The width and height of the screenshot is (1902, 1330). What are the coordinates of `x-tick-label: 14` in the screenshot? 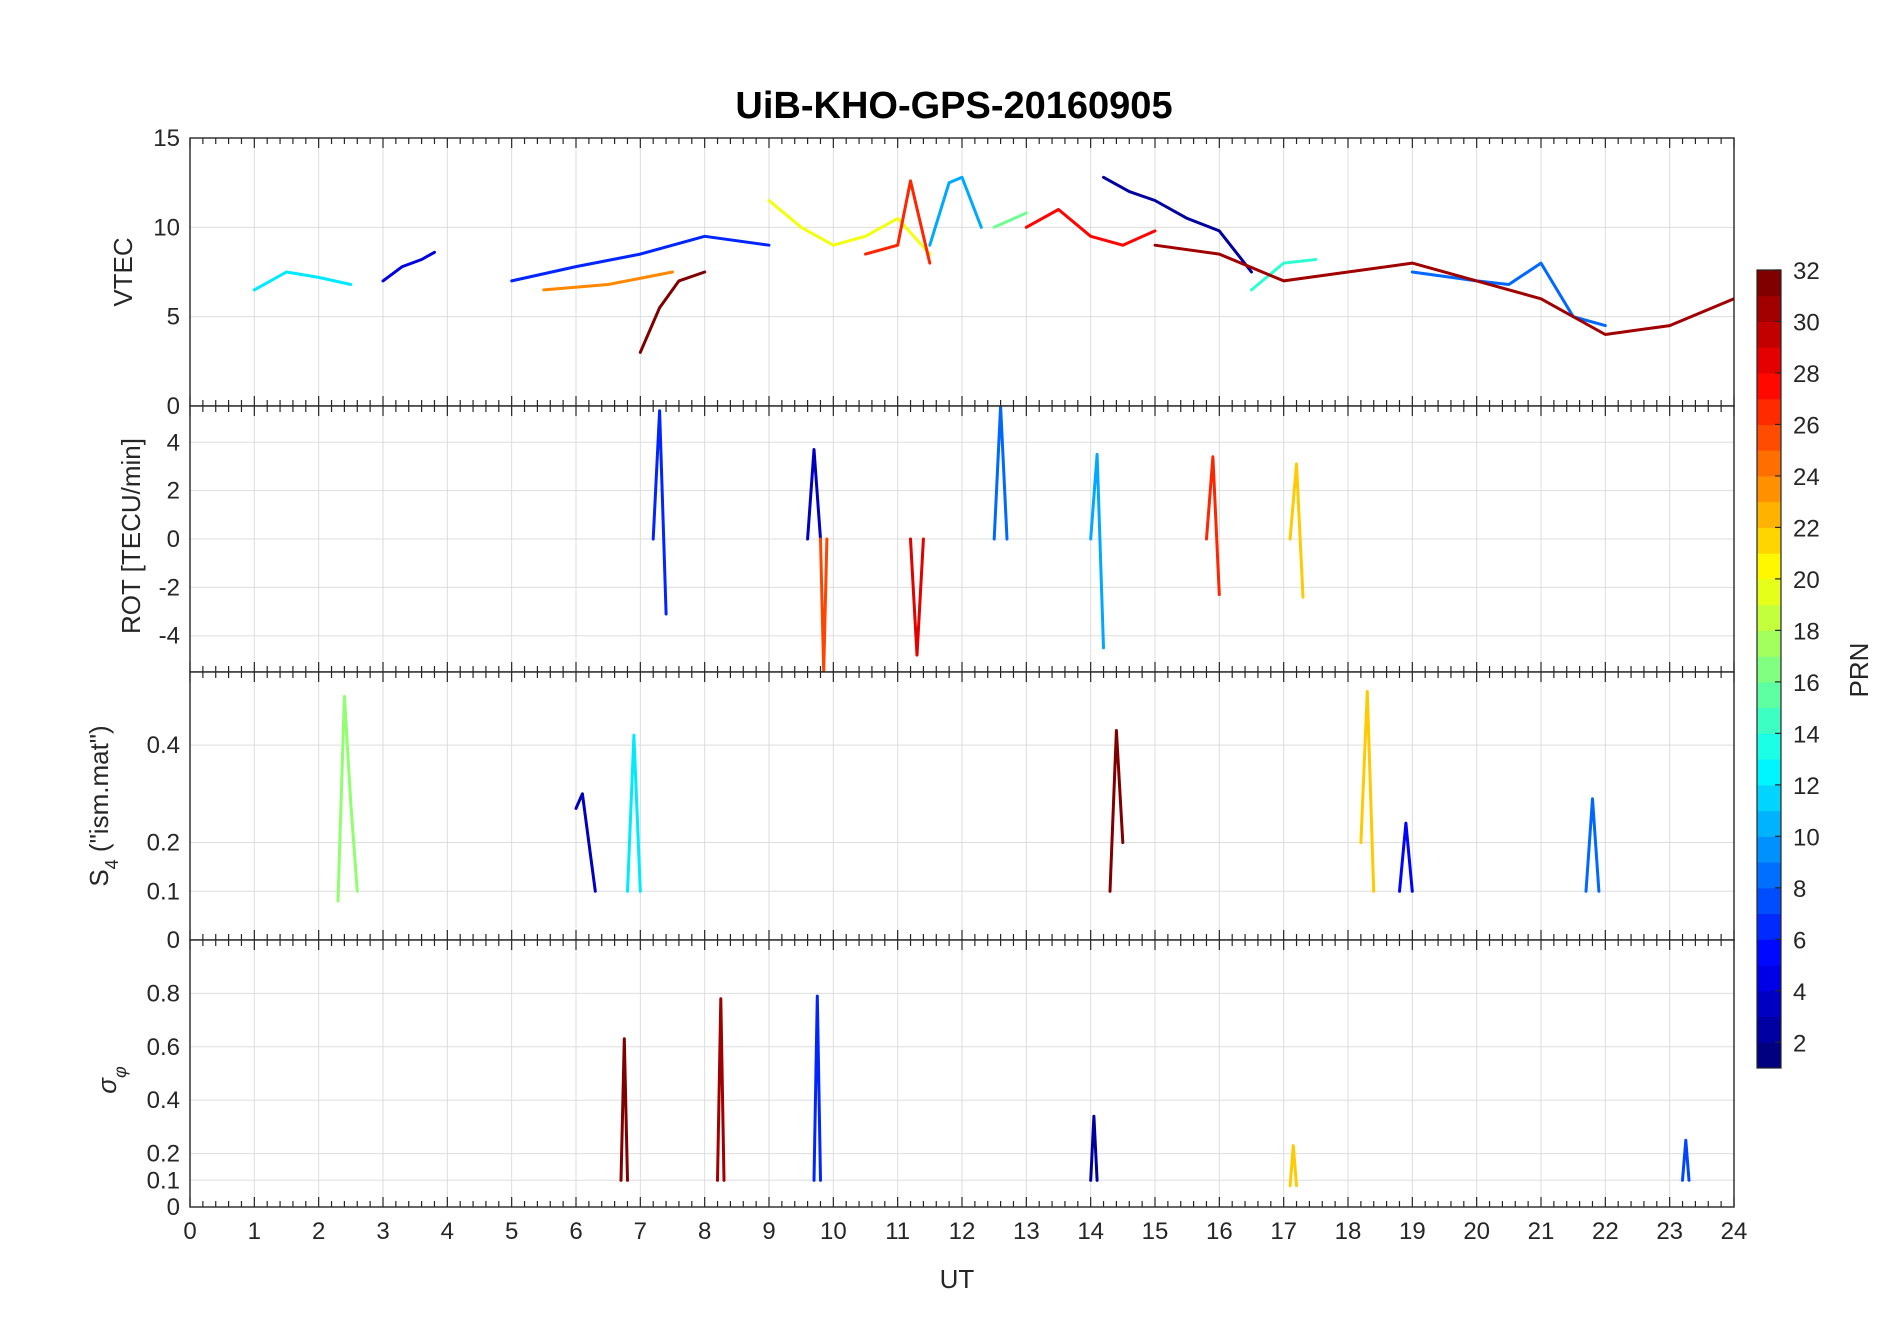 It's located at (1090, 1231).